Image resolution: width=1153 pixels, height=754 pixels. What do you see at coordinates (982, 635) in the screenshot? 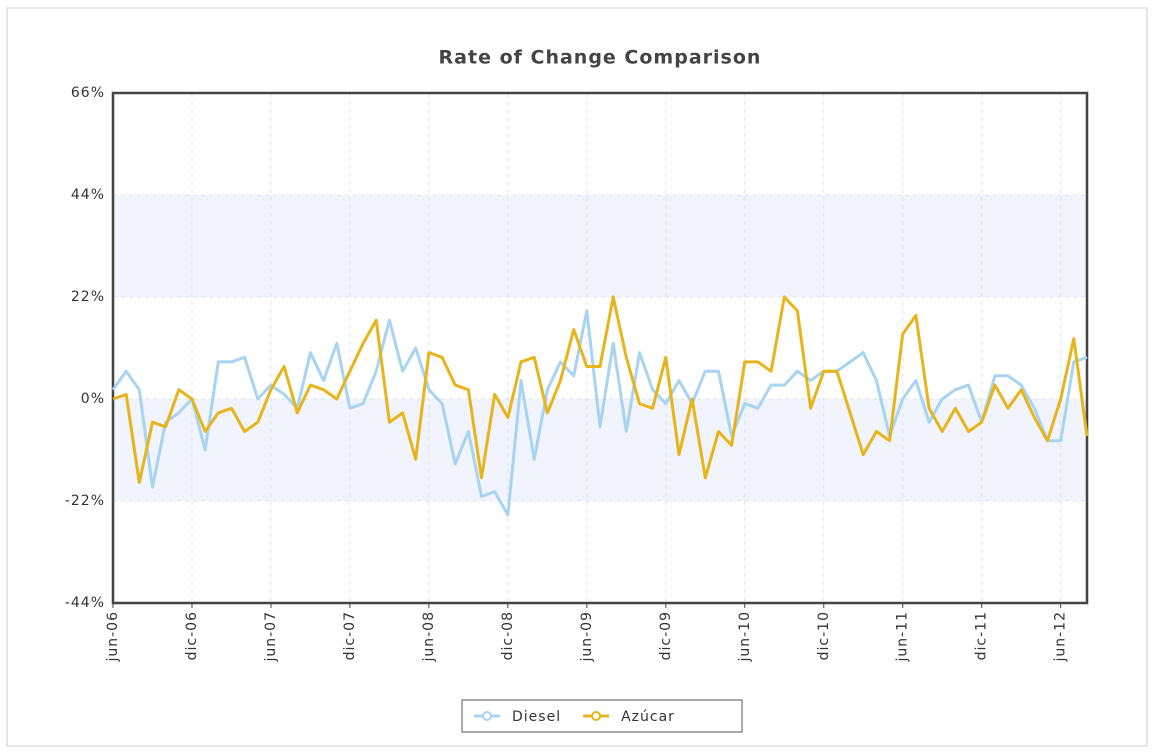
I see `x-tick-label: dic-11` at bounding box center [982, 635].